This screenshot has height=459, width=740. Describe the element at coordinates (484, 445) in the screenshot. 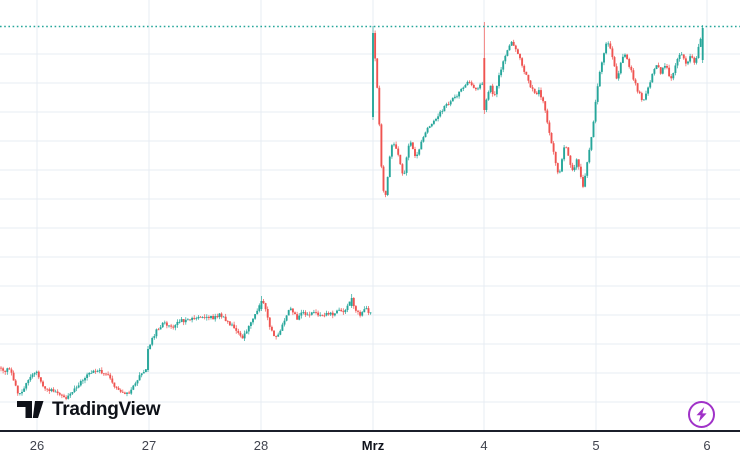

I see `time-axis-label-4: 4` at that location.